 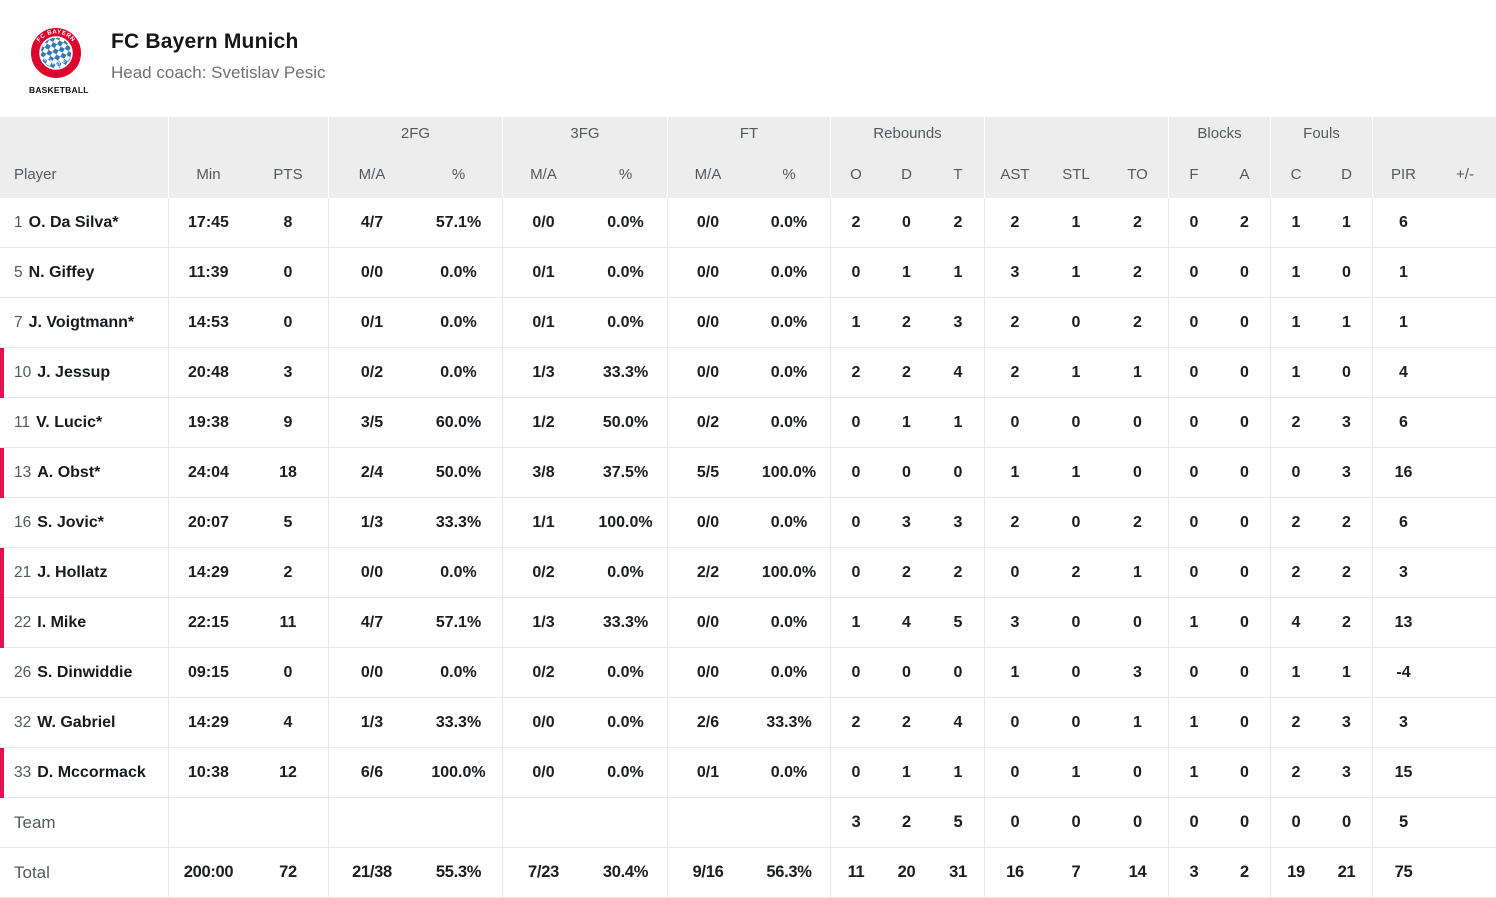 What do you see at coordinates (958, 522) in the screenshot?
I see `stat-reb_t: 3` at bounding box center [958, 522].